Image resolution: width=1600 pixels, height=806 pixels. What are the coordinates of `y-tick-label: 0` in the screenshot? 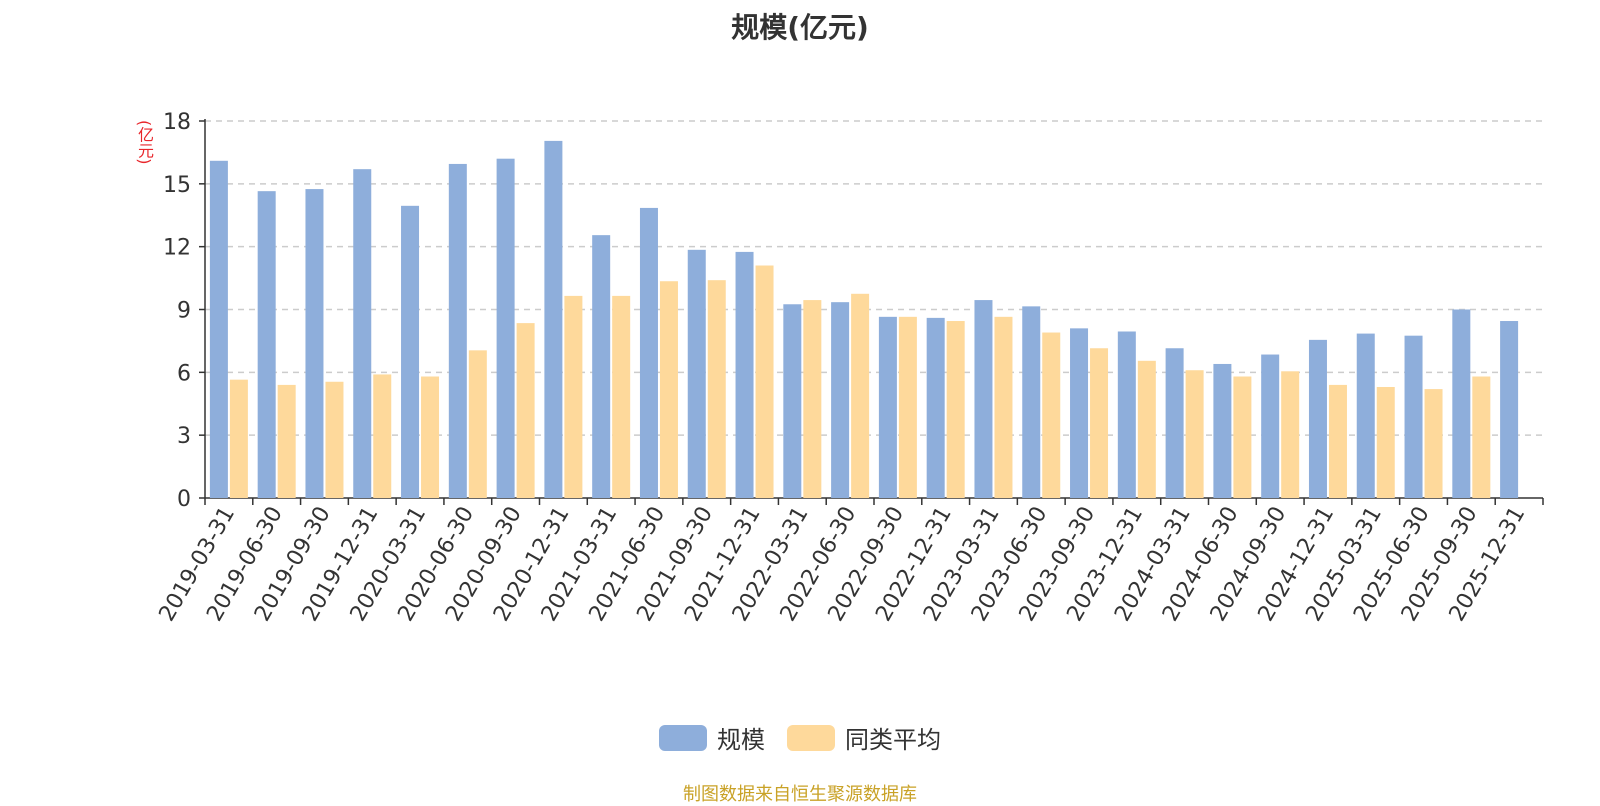 It's located at (184, 499).